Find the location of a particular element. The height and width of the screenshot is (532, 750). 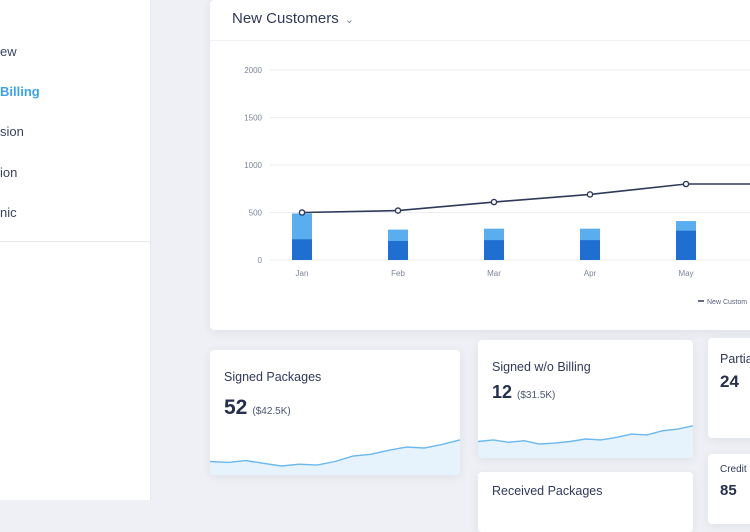

kpi-value-row: 52 ($42.5K) is located at coordinates (257, 408).